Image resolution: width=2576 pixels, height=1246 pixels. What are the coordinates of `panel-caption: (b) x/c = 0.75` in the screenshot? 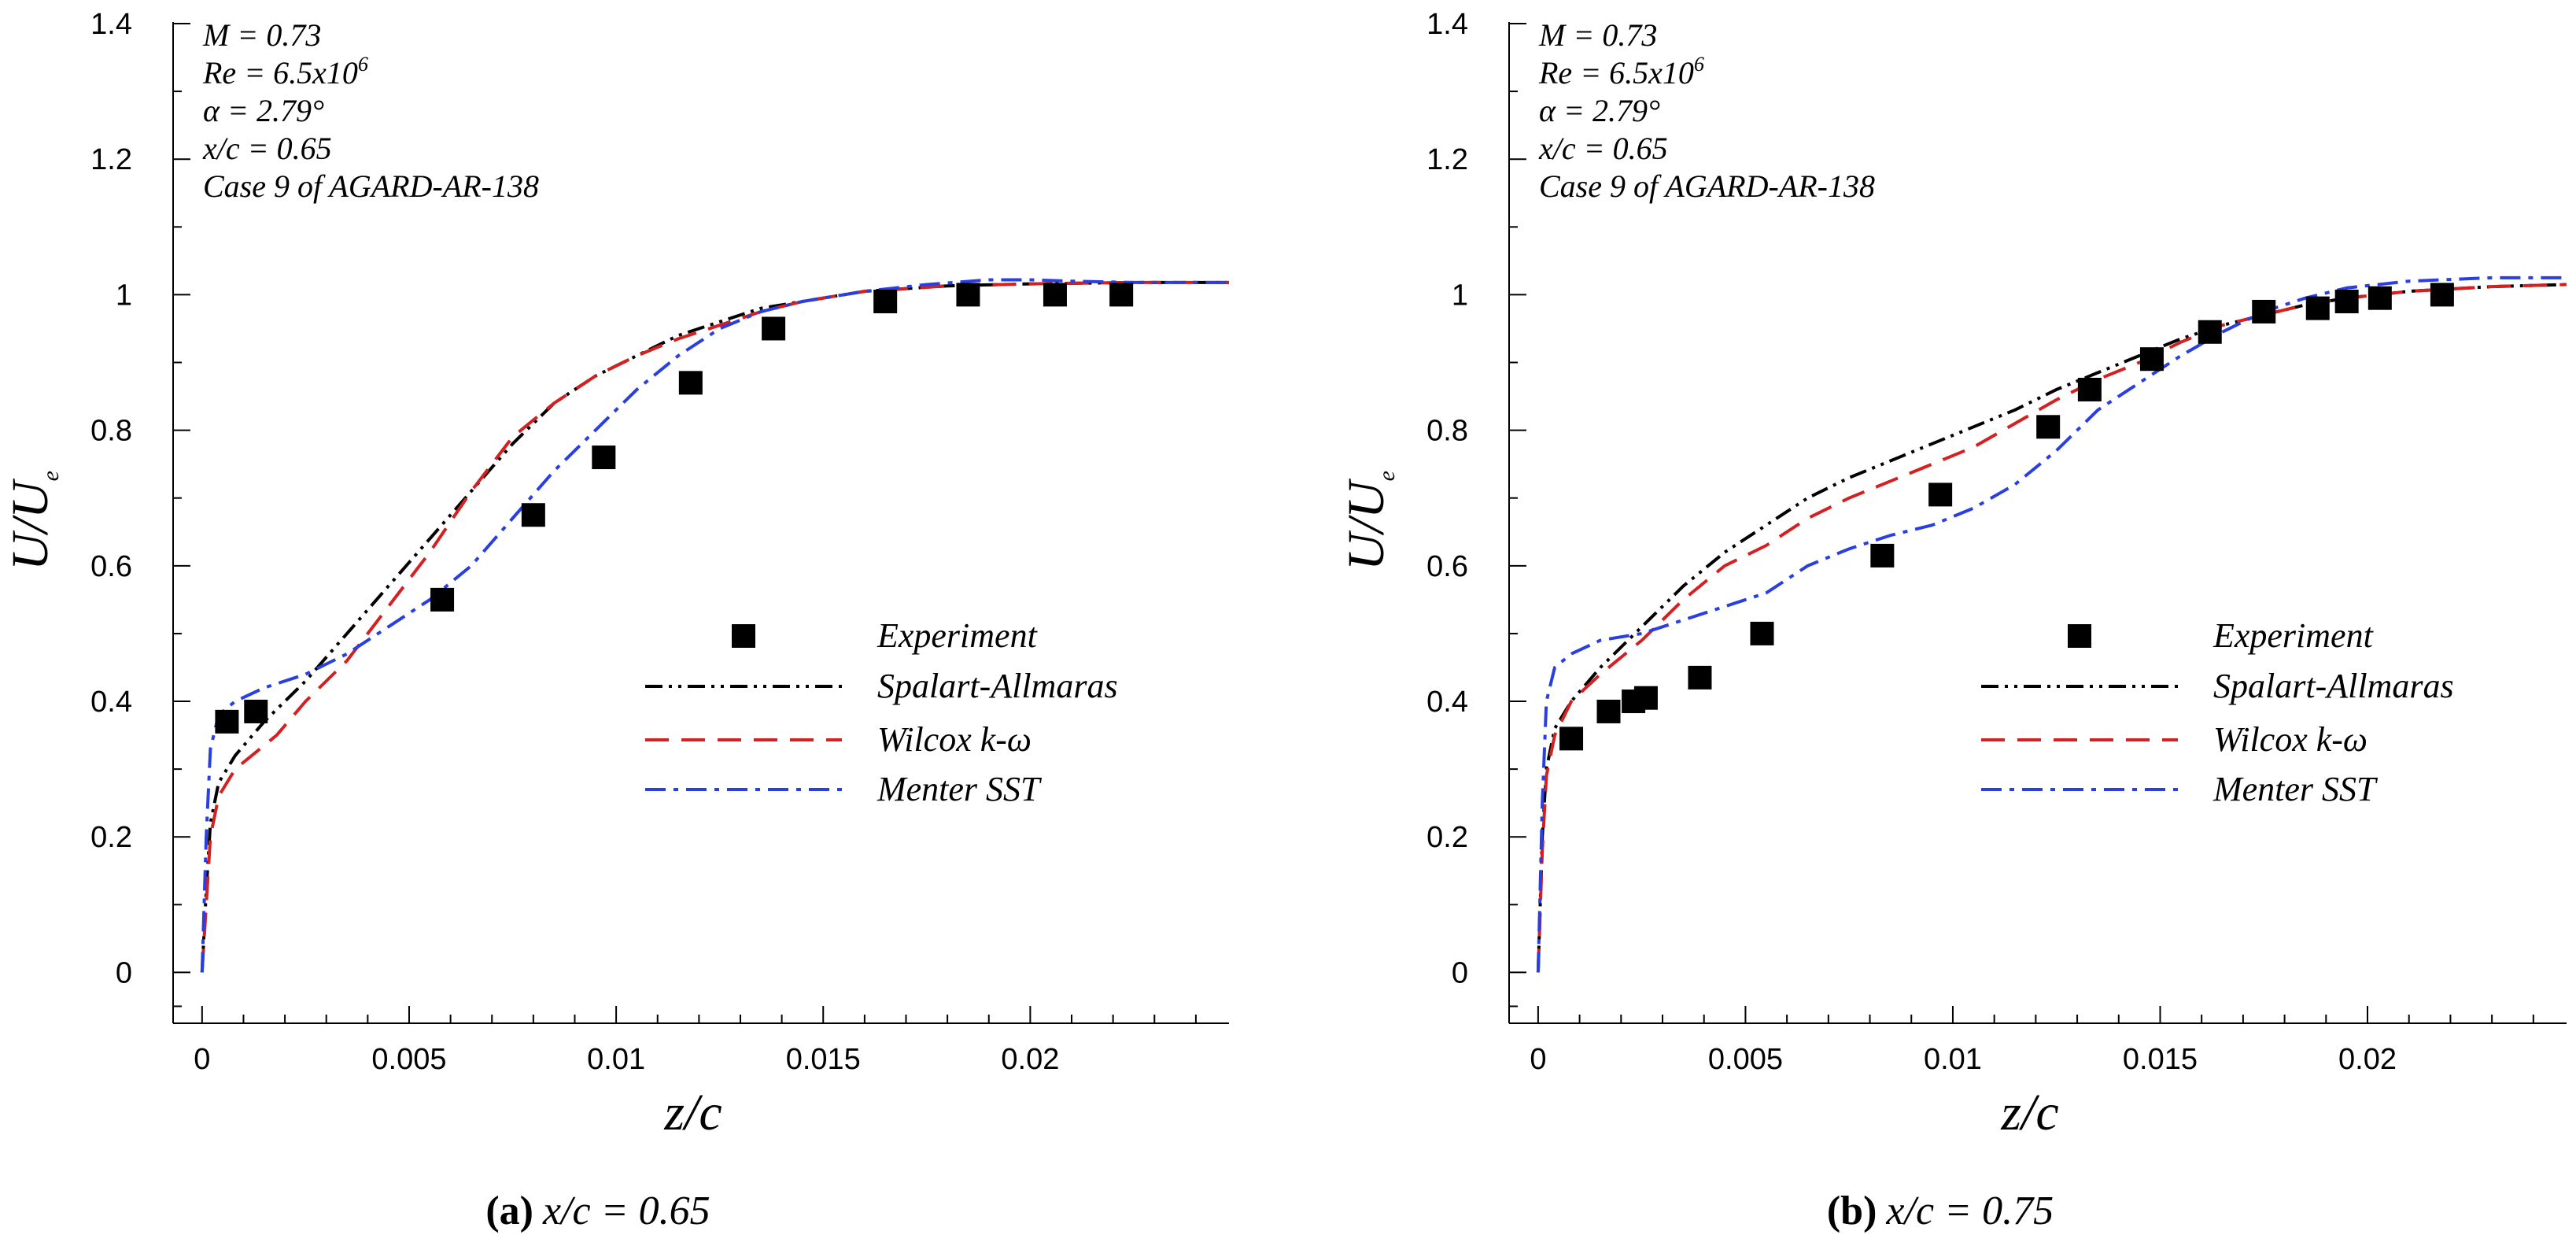 It's located at (1940, 1211).